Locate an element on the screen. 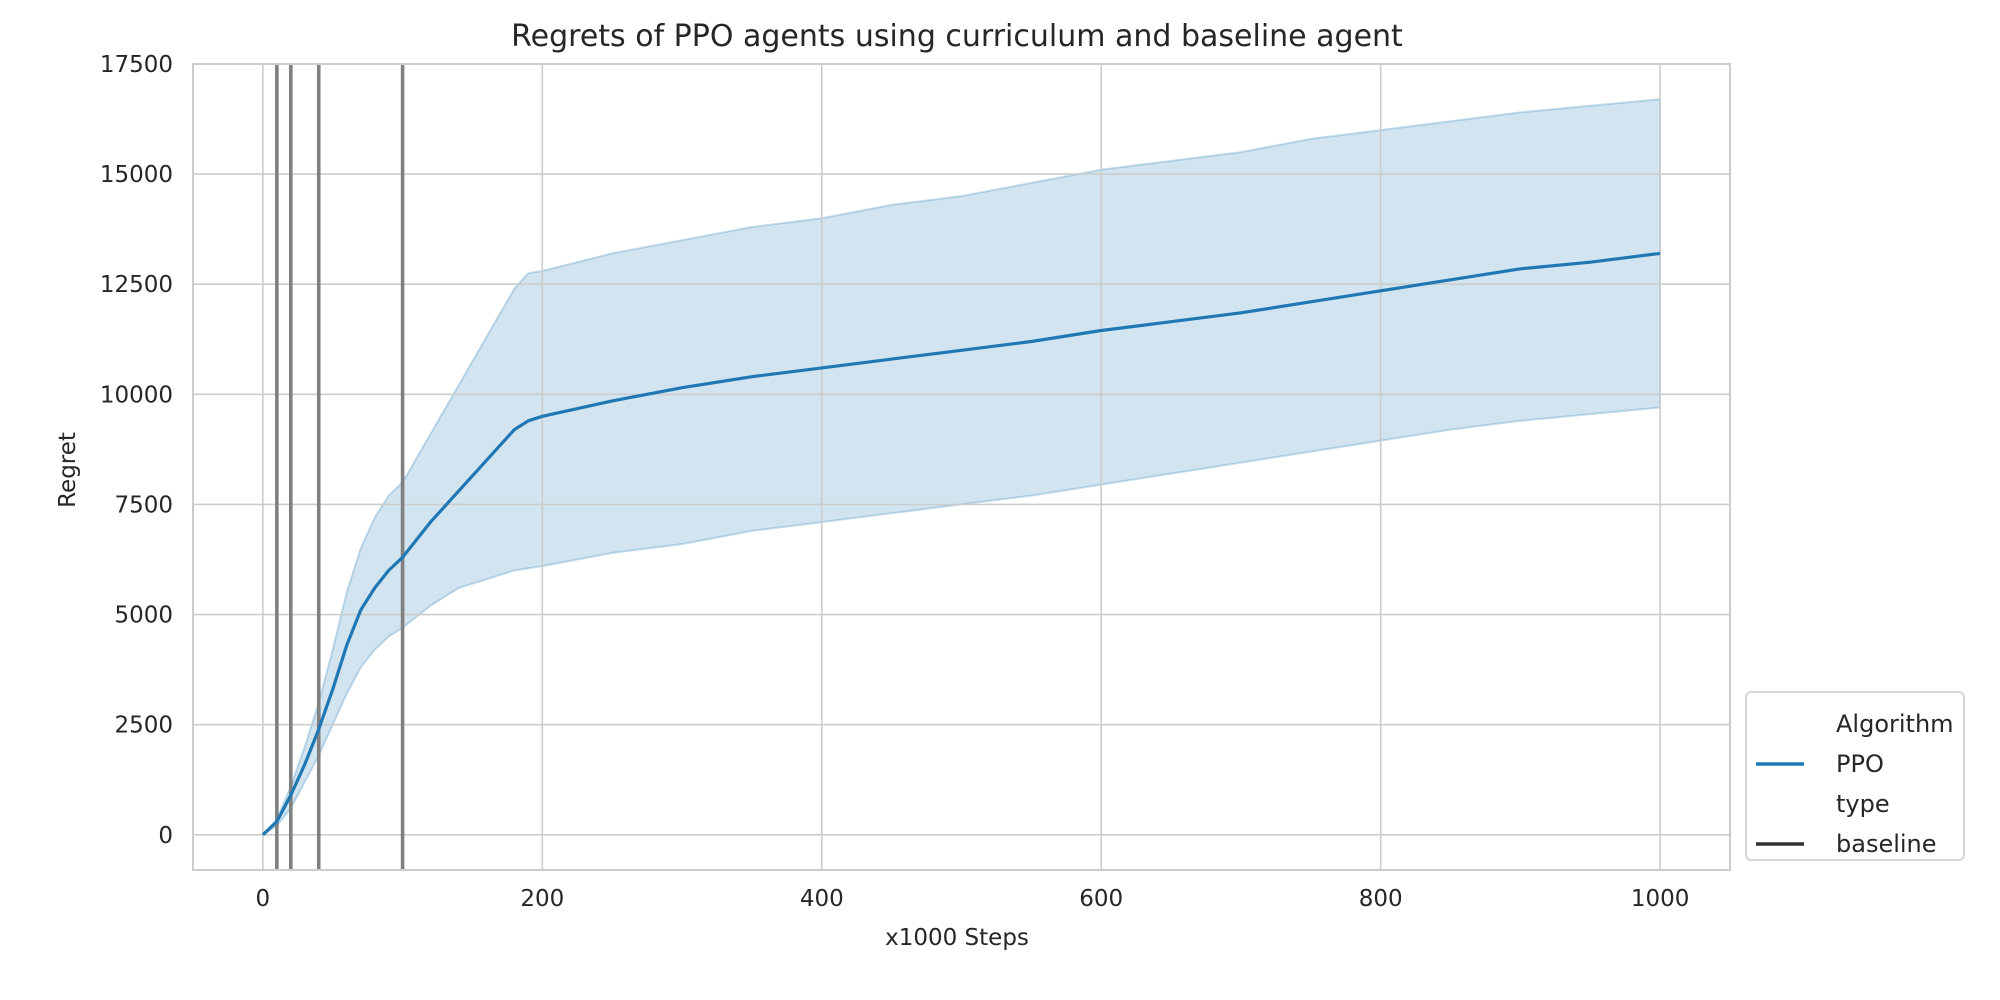 This screenshot has height=1000, width=2000. y-tick-label: 10000 is located at coordinates (136, 395).